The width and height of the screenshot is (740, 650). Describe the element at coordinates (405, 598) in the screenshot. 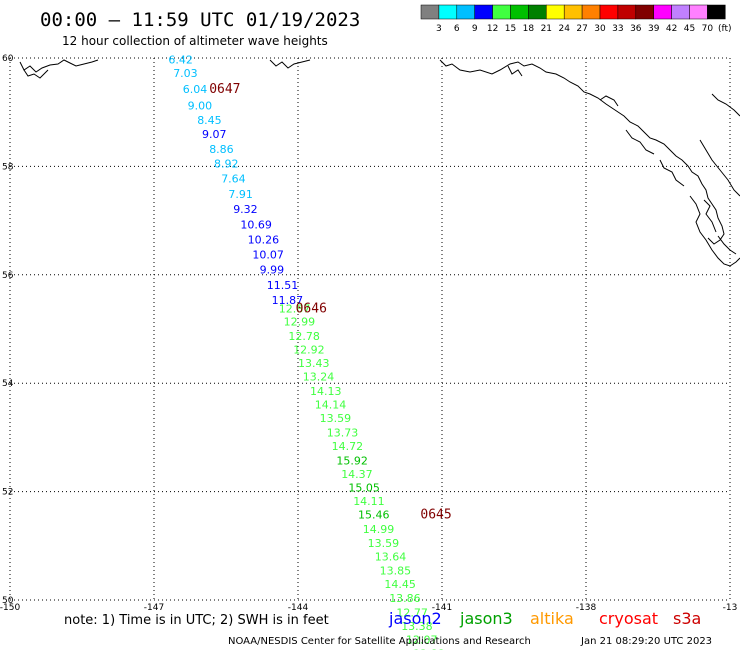

I see `wave-height-point: 13.86` at that location.